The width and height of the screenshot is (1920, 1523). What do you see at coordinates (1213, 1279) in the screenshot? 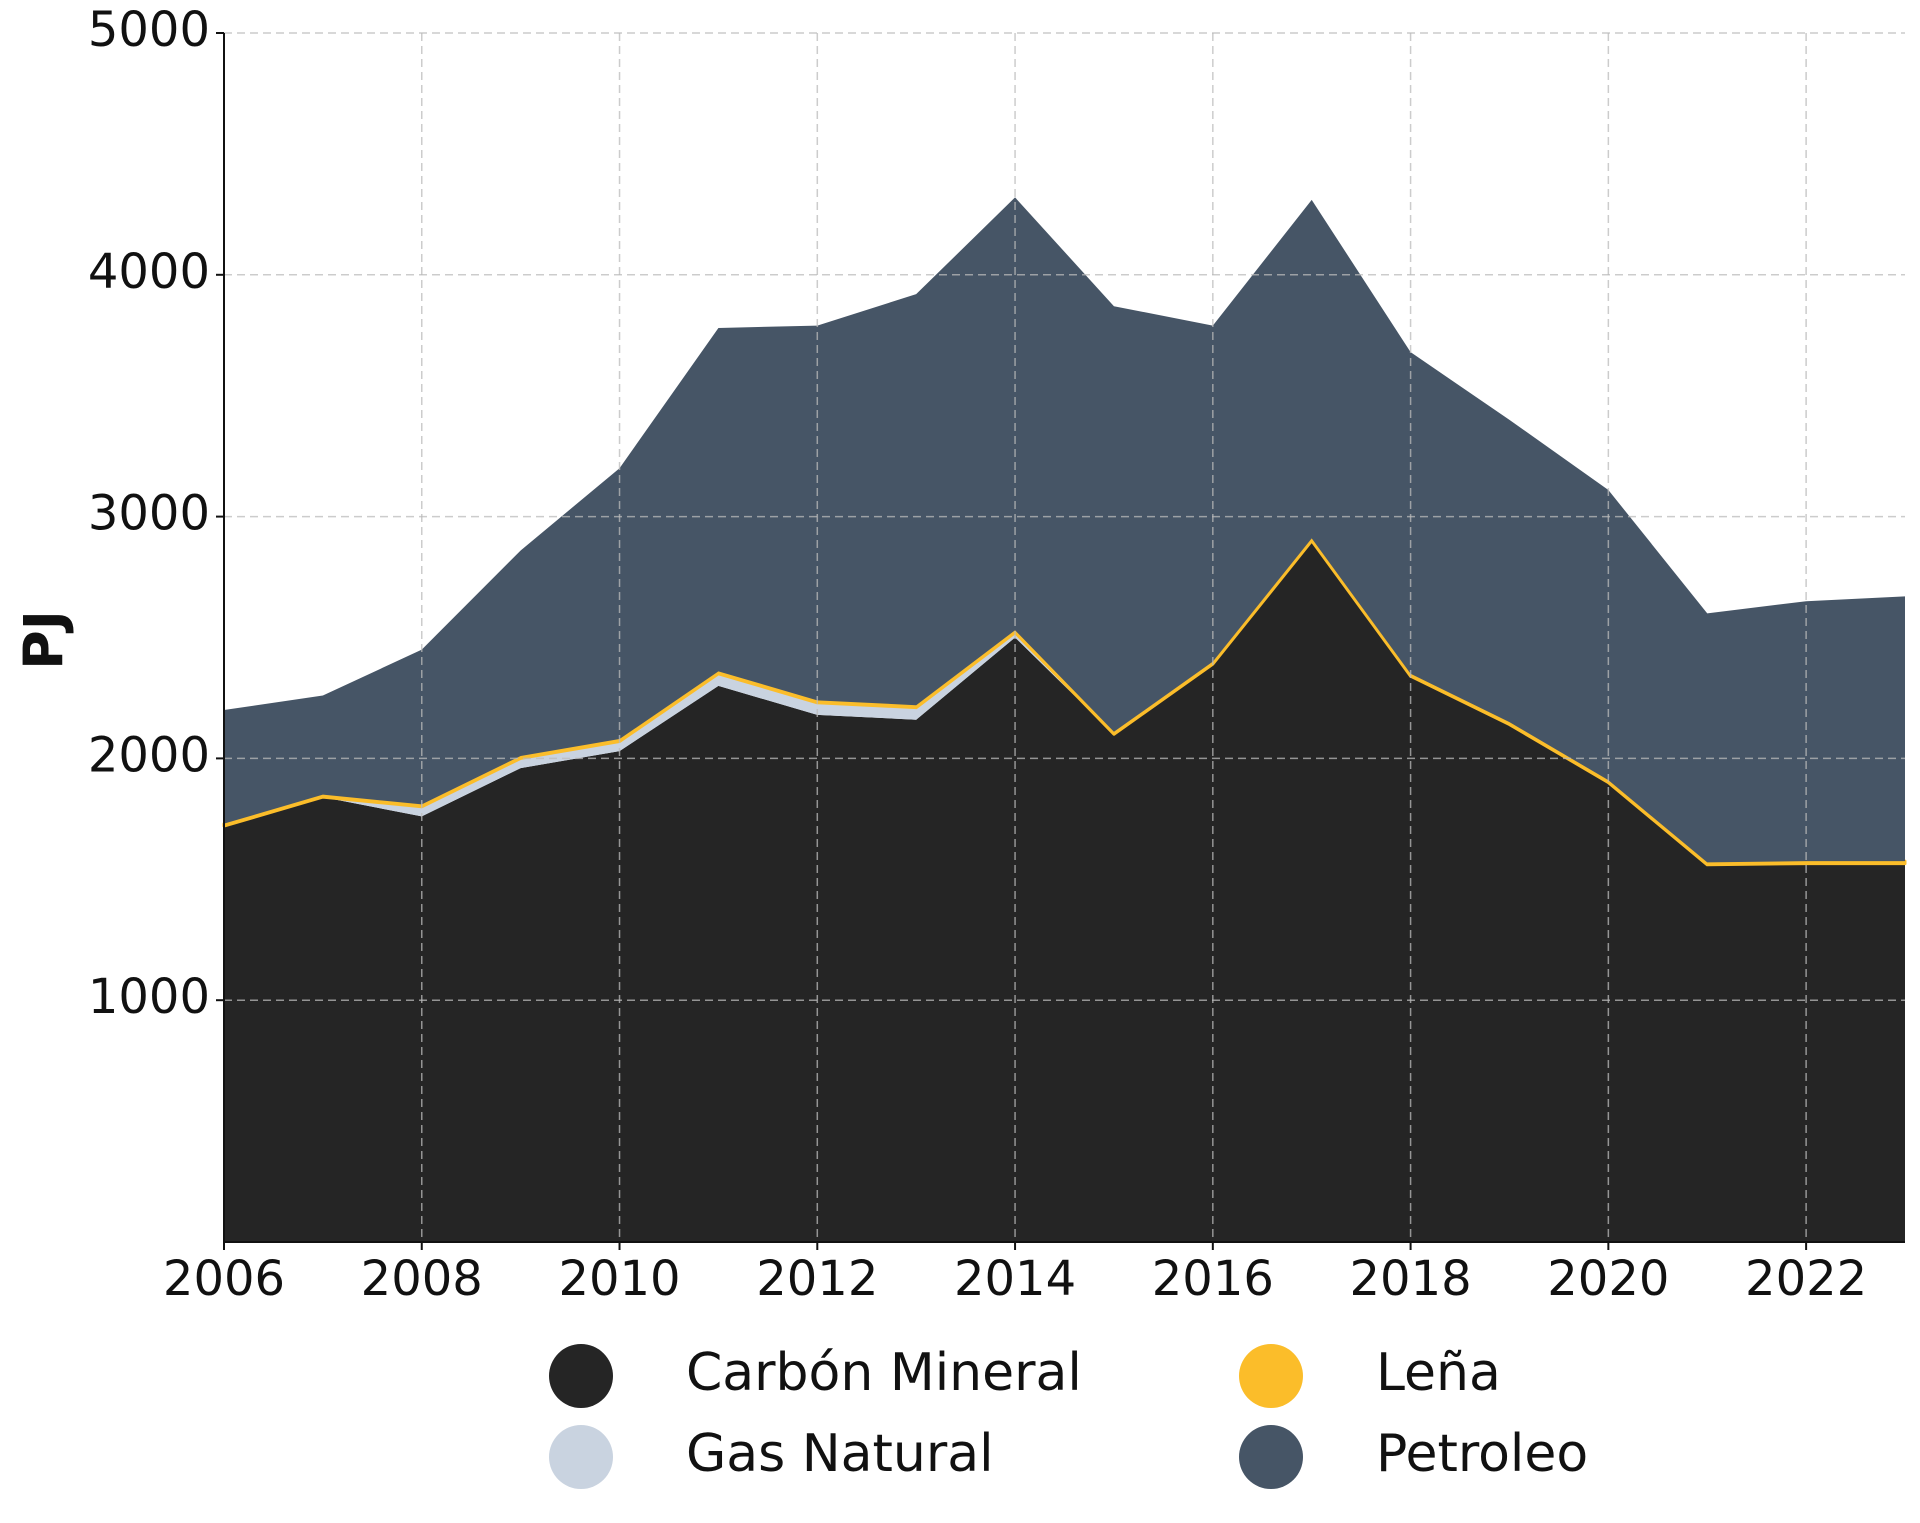
I see `x-tick-label: 2016` at bounding box center [1213, 1279].